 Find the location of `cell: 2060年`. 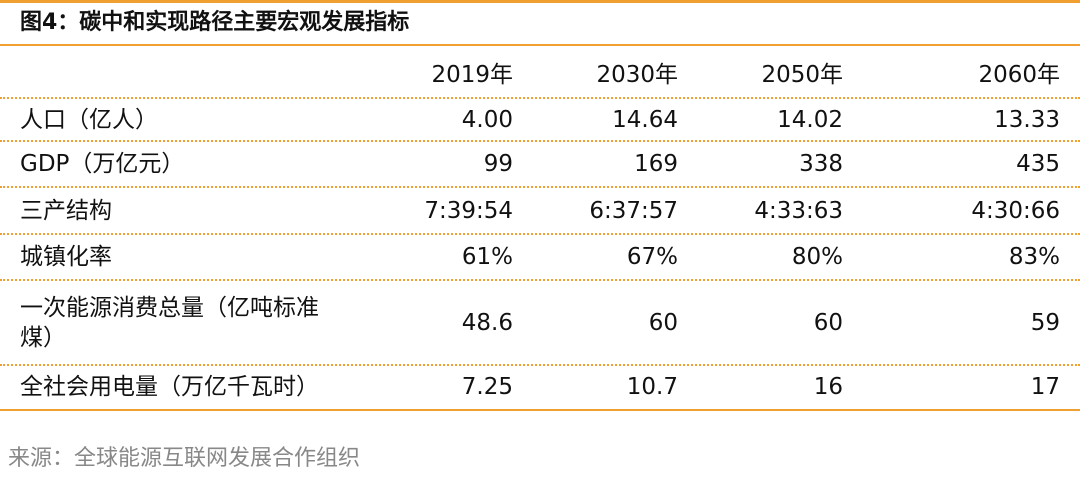

cell: 2060年 is located at coordinates (1019, 75).